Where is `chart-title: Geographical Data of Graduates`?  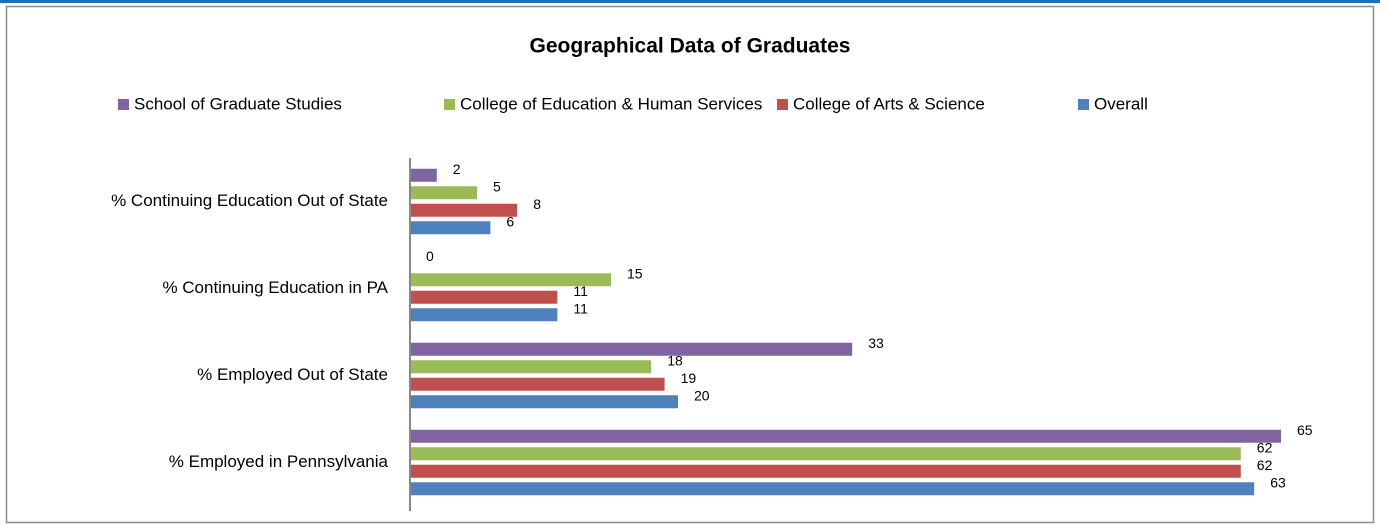 chart-title: Geographical Data of Graduates is located at coordinates (690, 46).